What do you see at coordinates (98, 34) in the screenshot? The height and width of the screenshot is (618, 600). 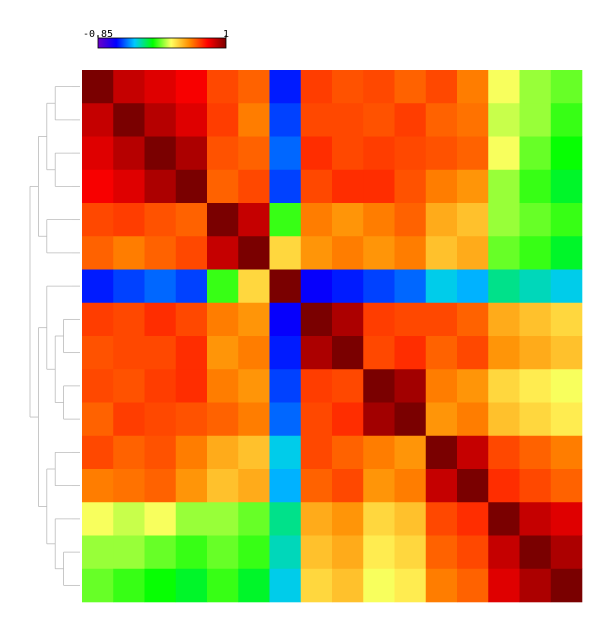 I see `colorbar-tick-label: -0.85` at bounding box center [98, 34].